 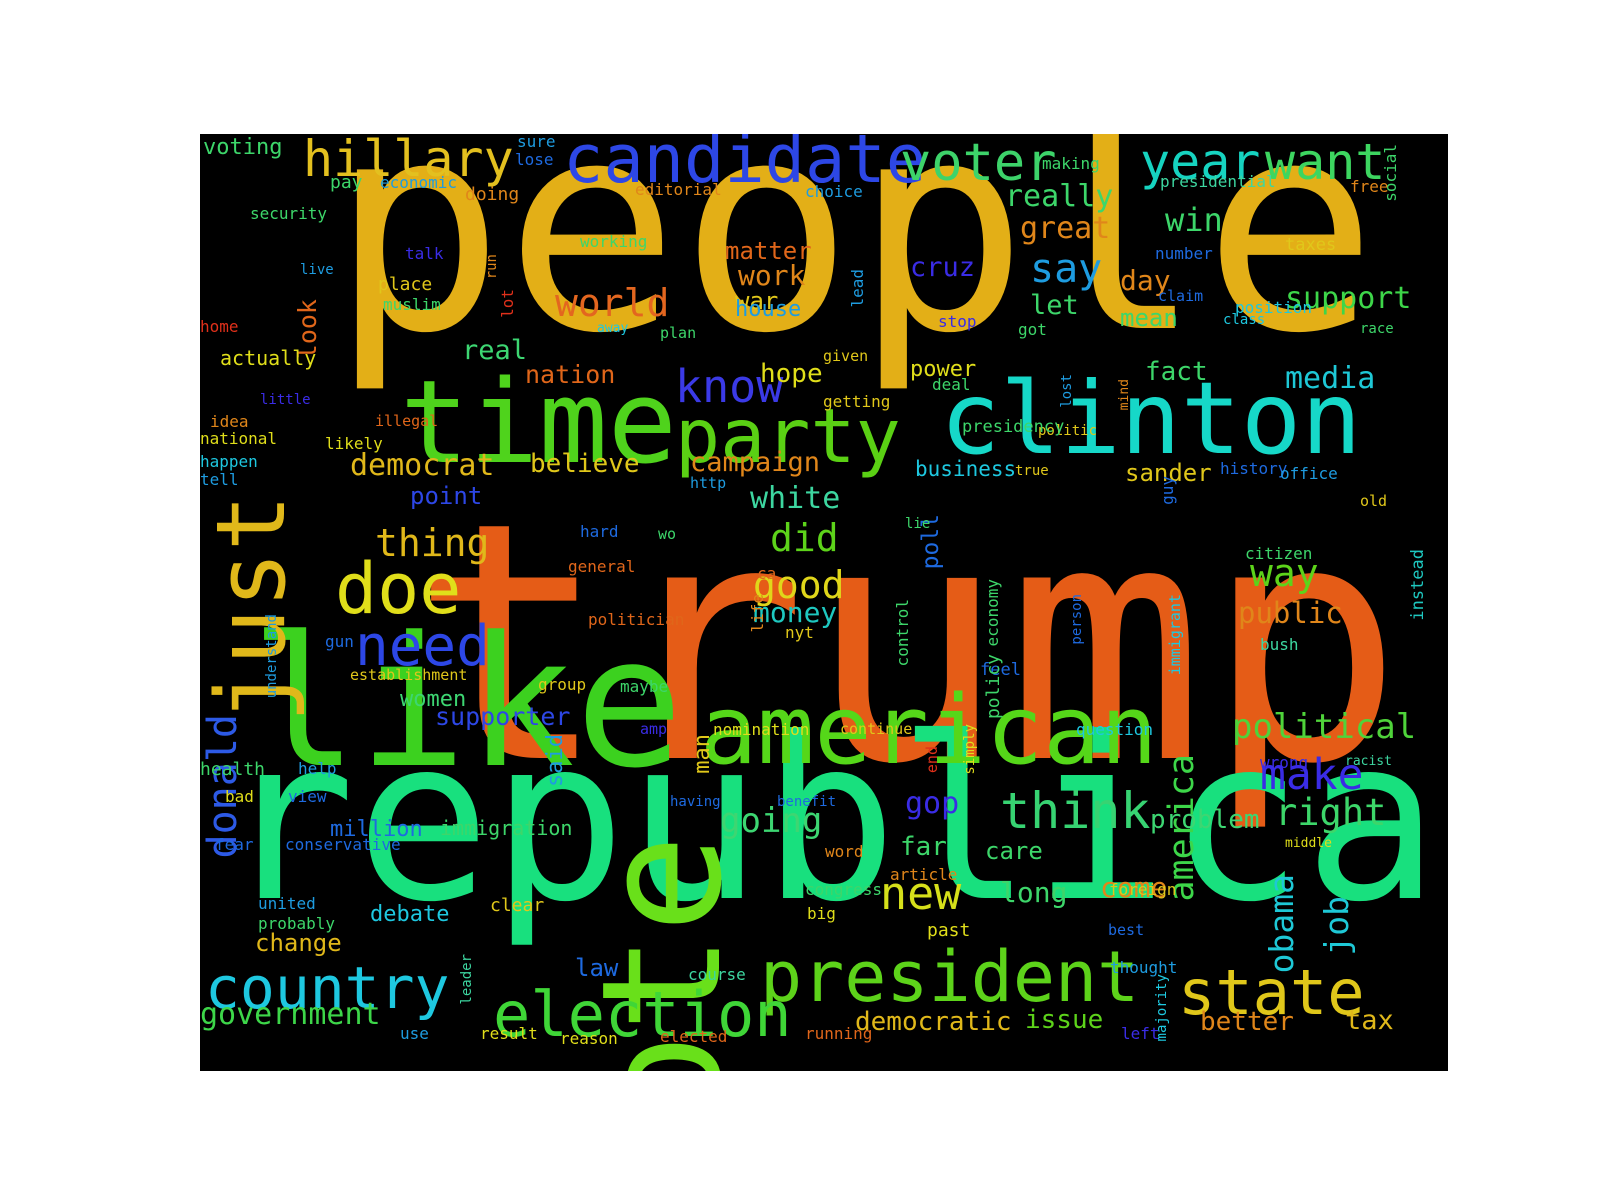 I want to click on cloud-word: country, so click(x=327, y=988).